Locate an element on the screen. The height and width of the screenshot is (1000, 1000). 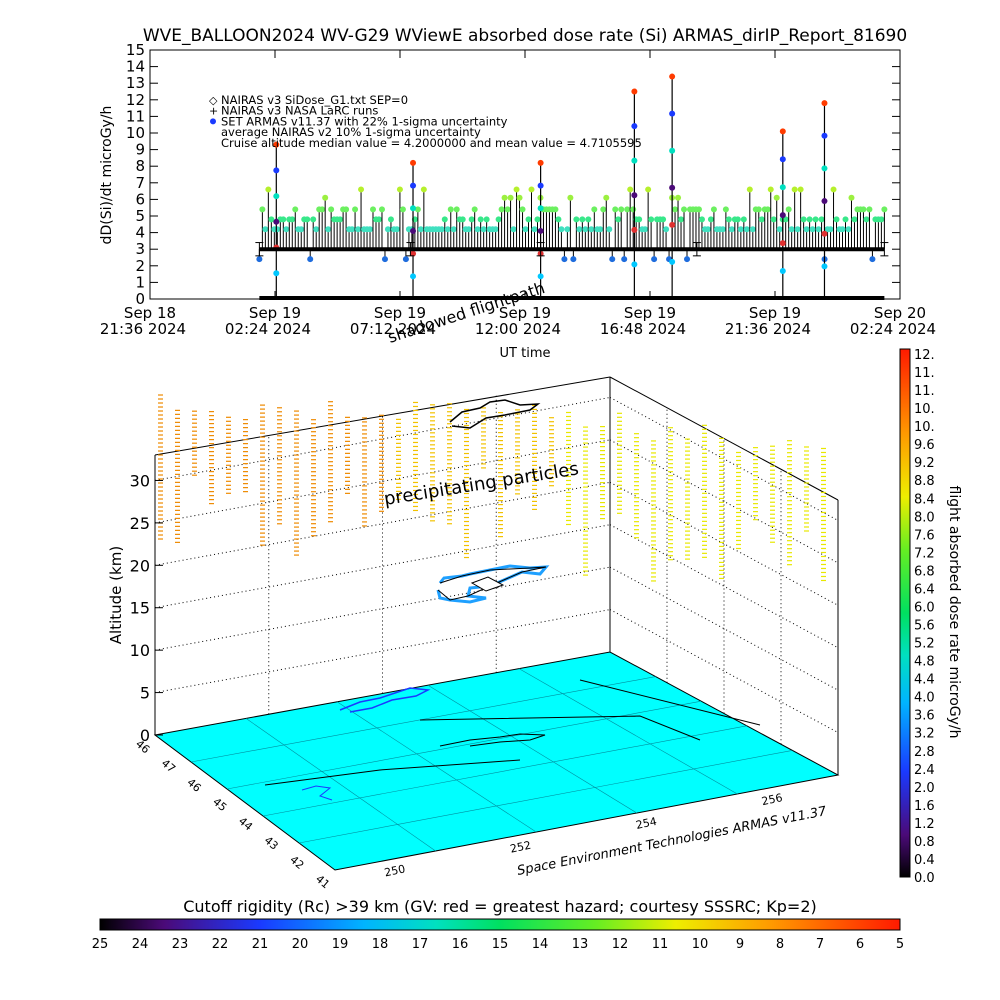
dose-series is located at coordinates (572, 186).